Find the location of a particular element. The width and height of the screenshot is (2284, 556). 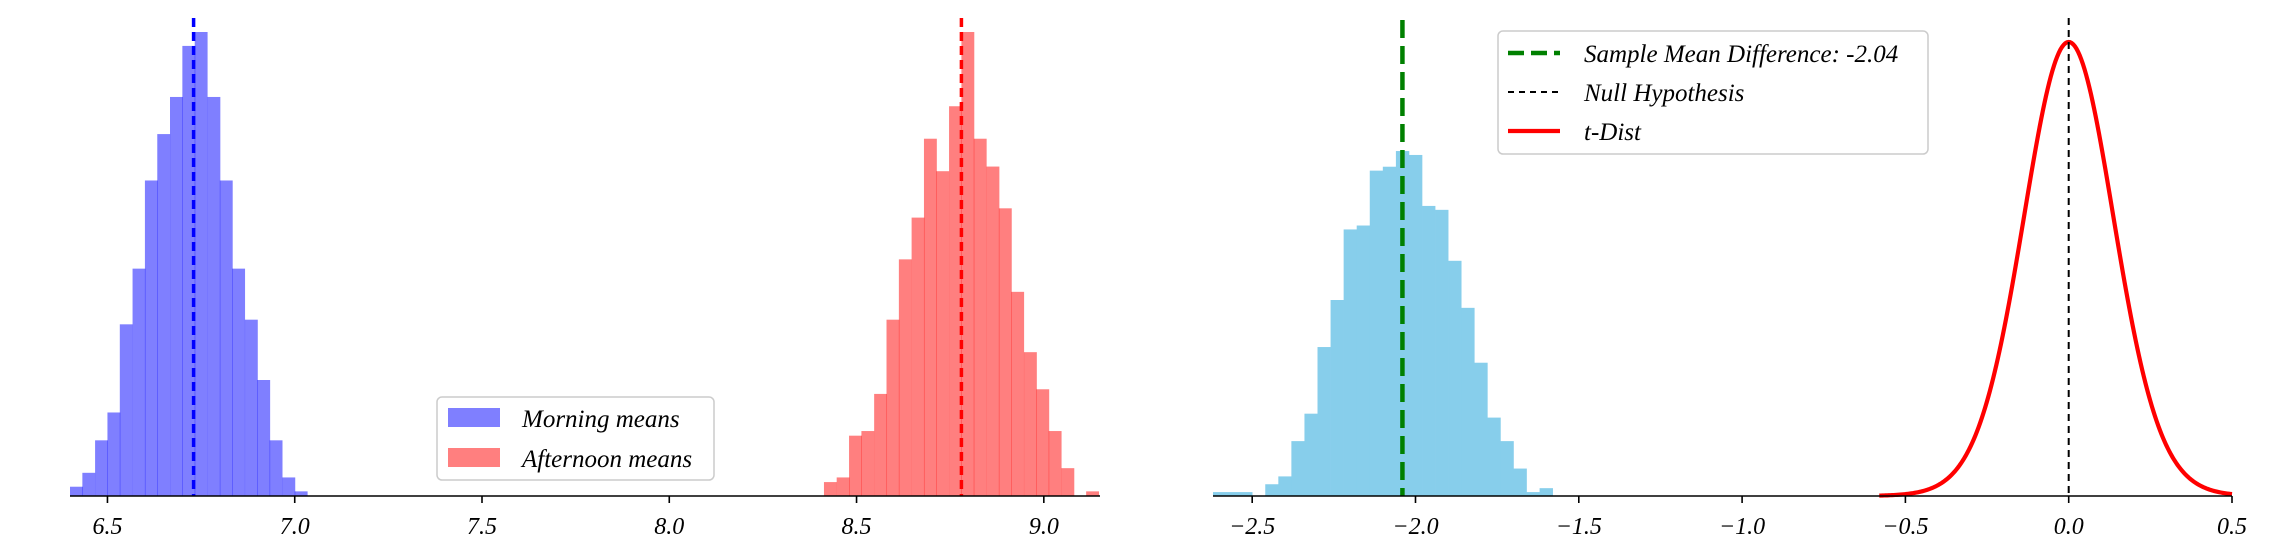

difference-histogram-bars is located at coordinates (1383, 324).